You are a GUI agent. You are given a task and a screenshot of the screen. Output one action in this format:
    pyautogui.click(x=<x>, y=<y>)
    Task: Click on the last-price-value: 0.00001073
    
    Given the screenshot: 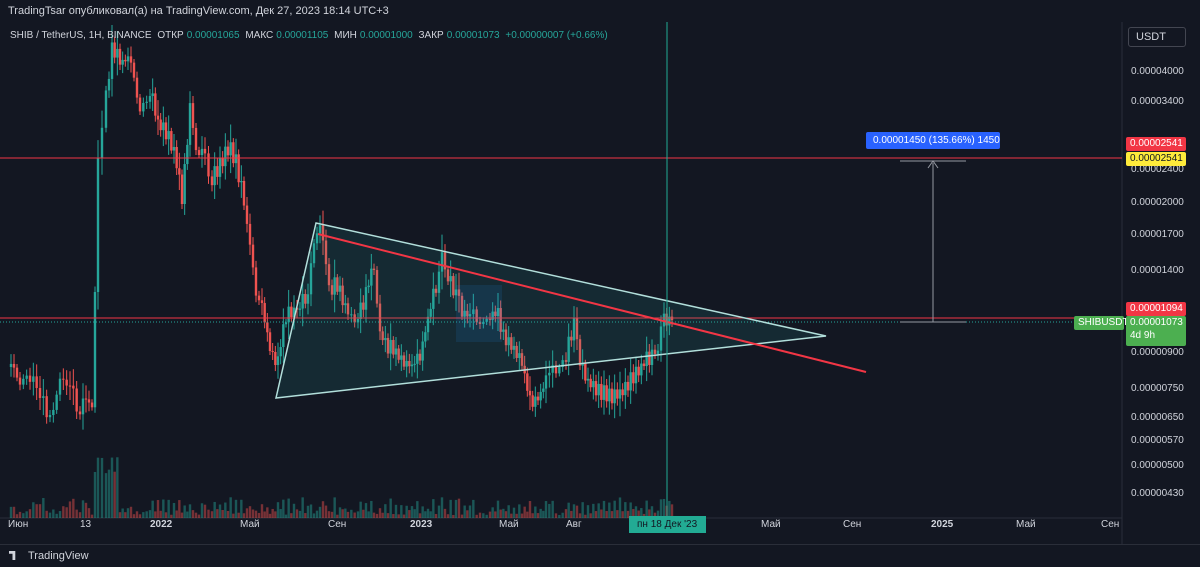 What is the action you would take?
    pyautogui.click(x=1156, y=322)
    